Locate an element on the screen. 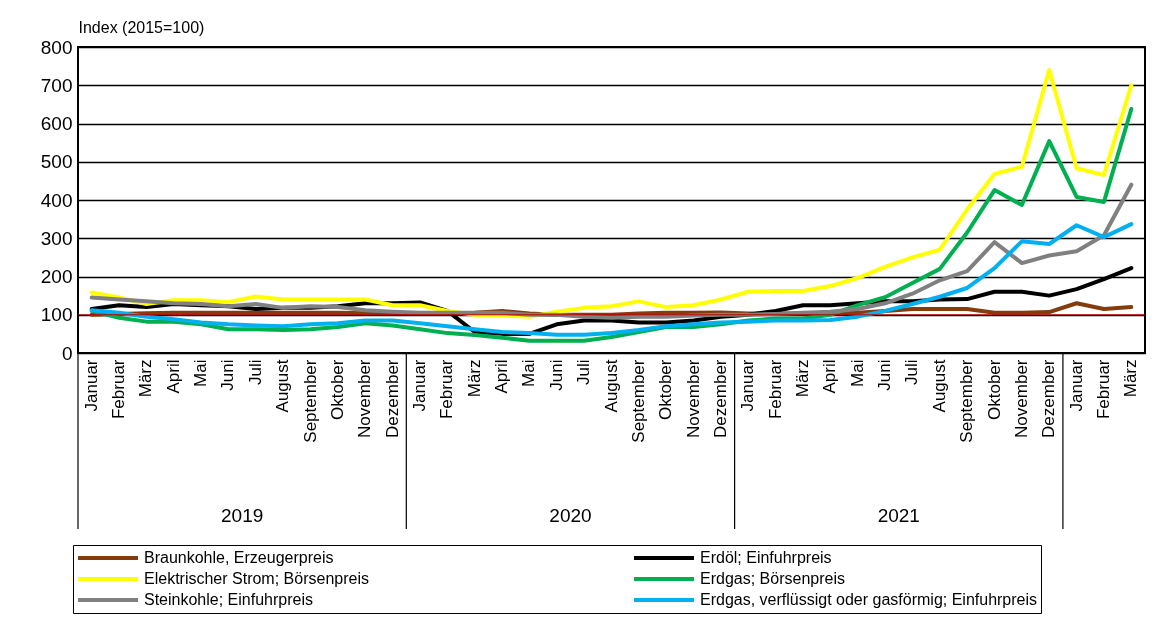 The image size is (1170, 619). legend-label: Erdgas; Börsenpreis is located at coordinates (772, 578).